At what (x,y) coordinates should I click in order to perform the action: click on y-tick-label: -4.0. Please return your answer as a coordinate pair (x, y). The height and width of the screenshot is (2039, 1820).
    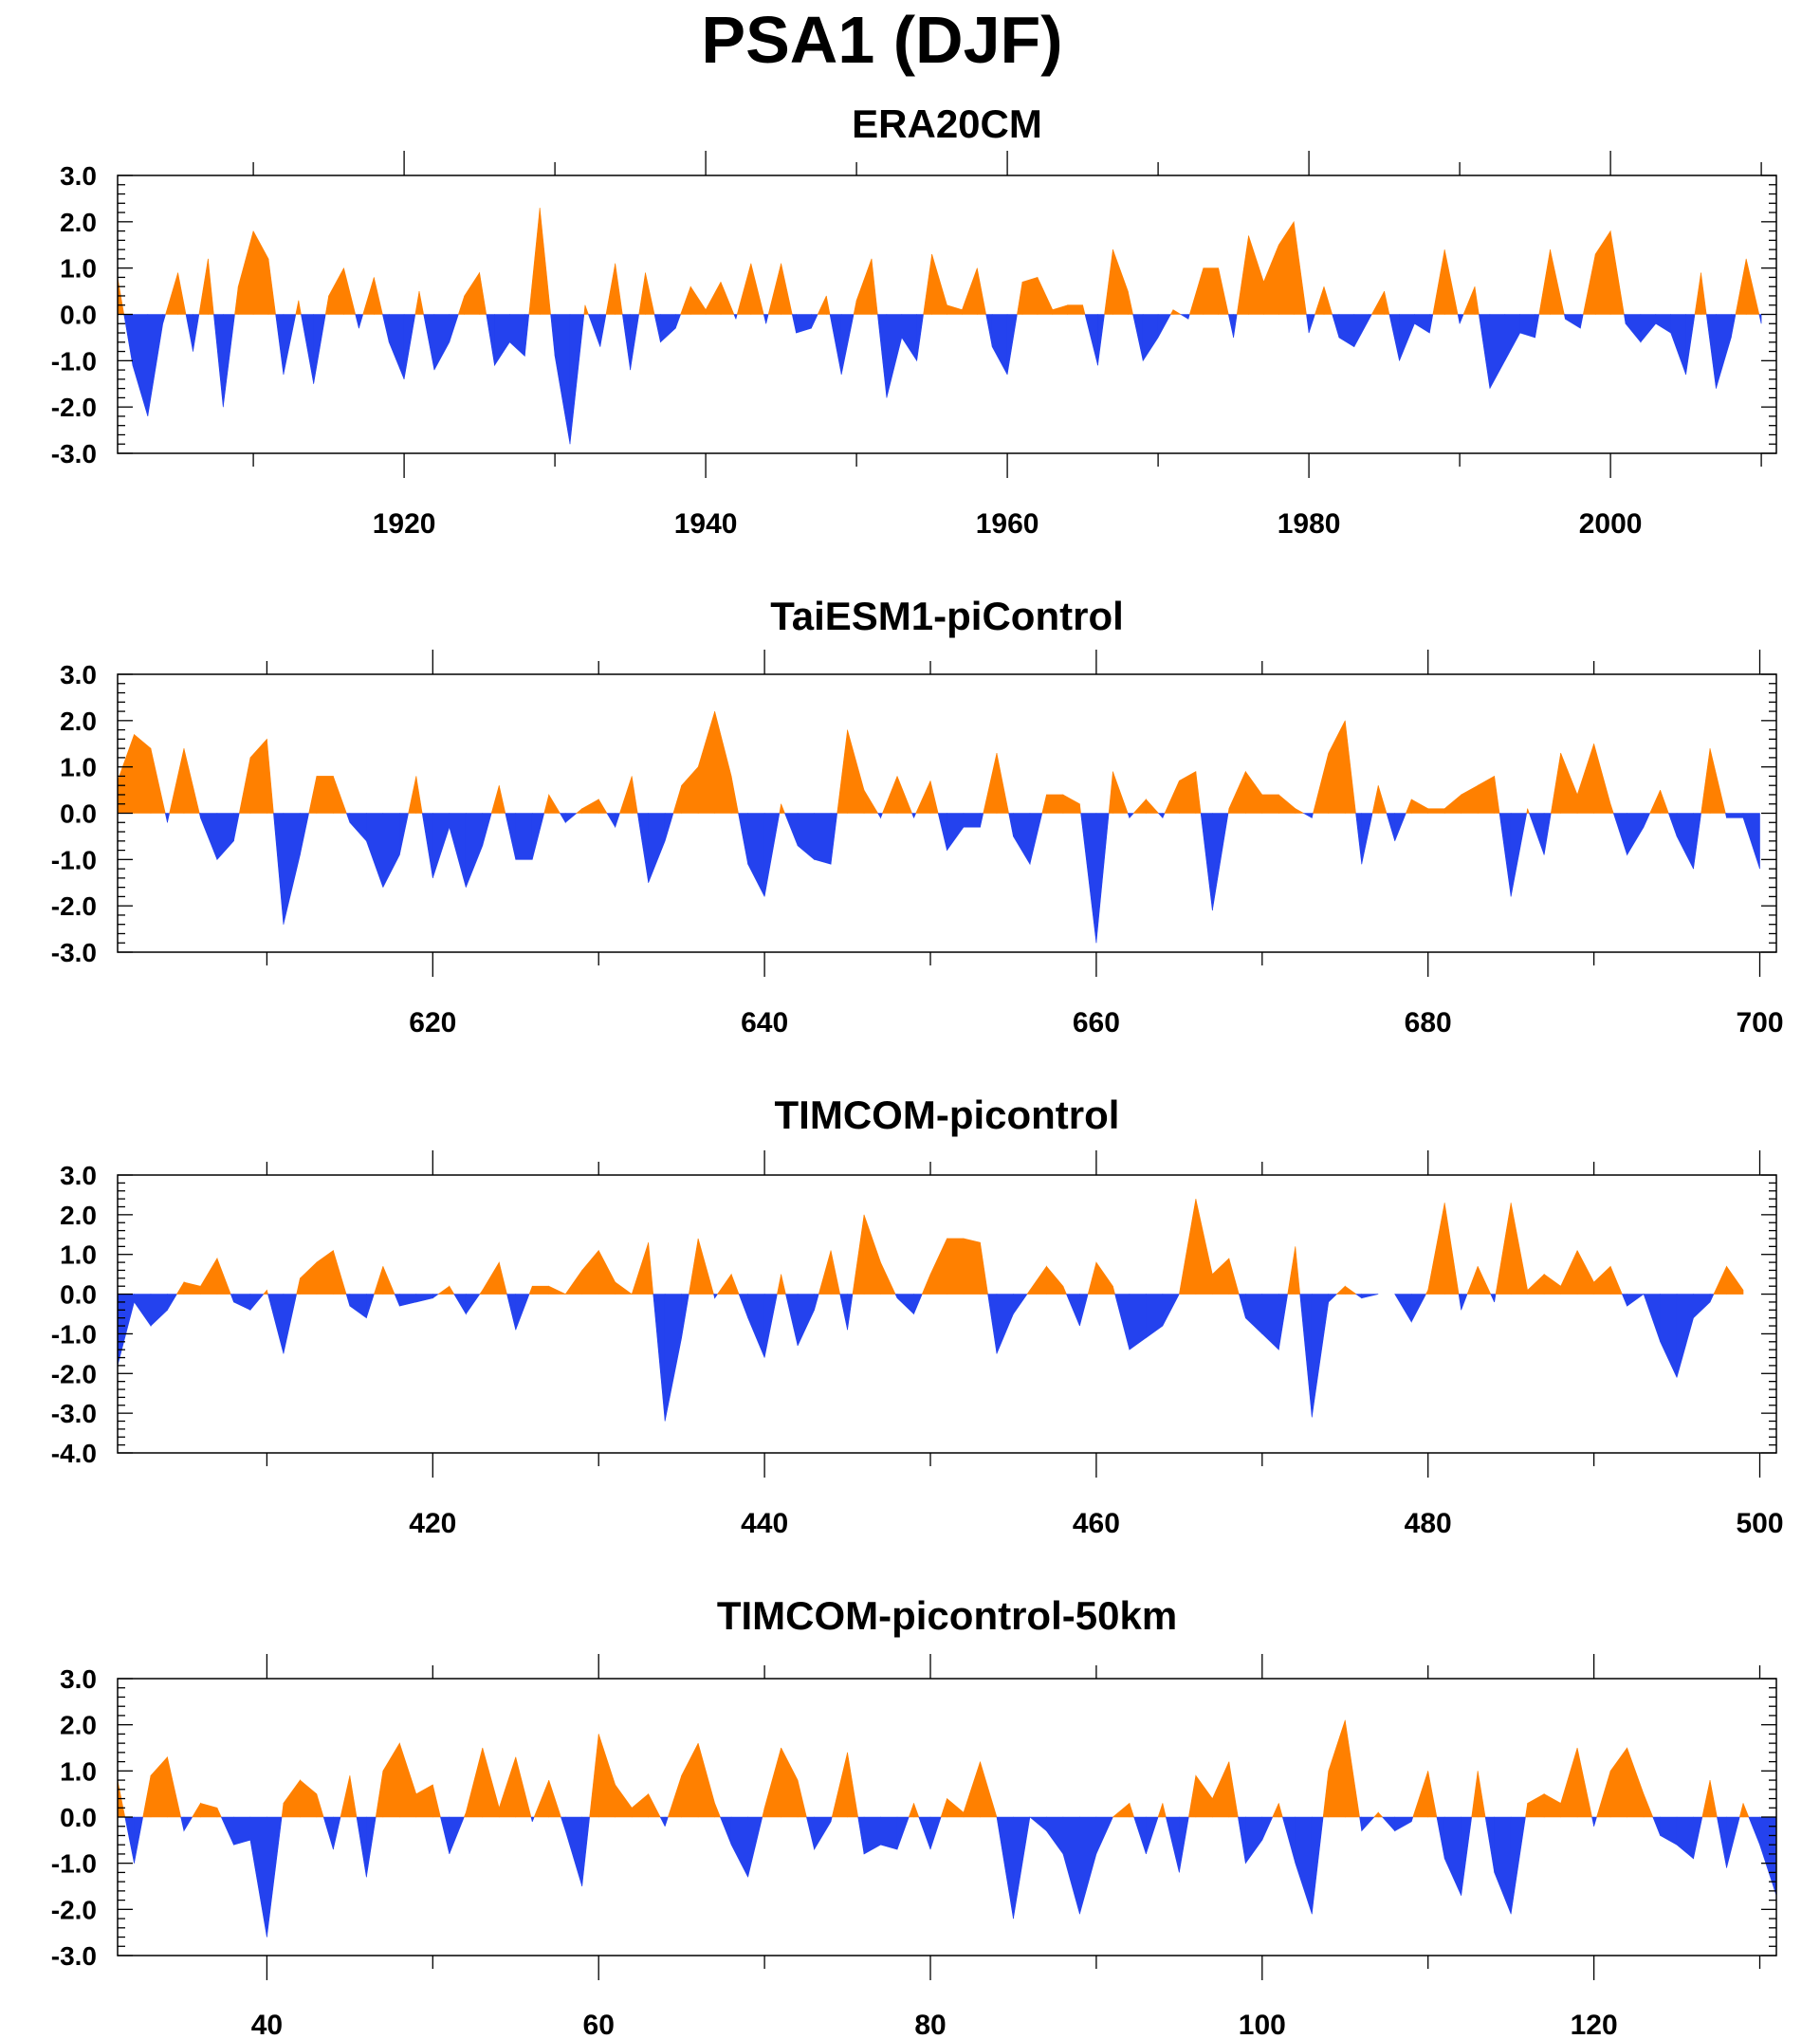
    Looking at the image, I should click on (74, 1454).